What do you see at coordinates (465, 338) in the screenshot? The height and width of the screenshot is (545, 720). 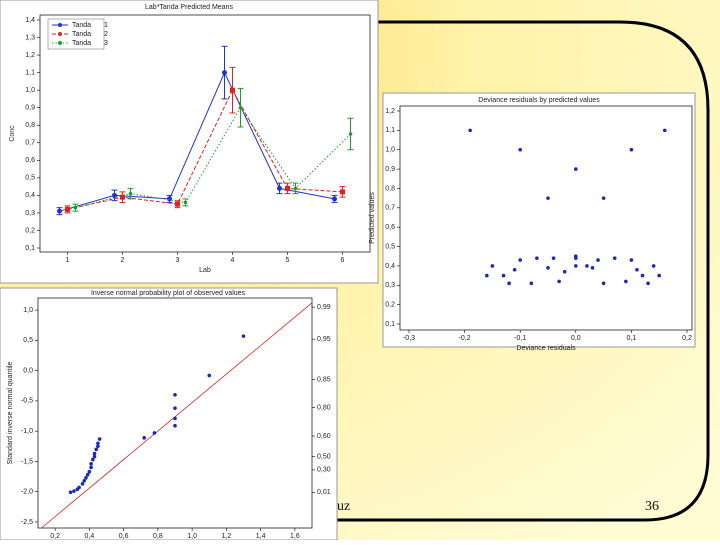 I see `x-tick-label: -0,2` at bounding box center [465, 338].